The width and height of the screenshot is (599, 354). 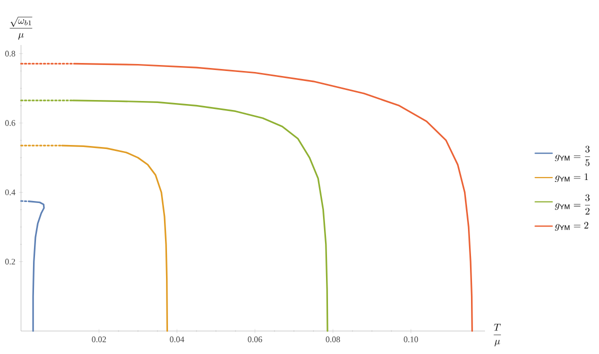 I want to click on y-tick-label: 0.8, so click(x=10, y=53).